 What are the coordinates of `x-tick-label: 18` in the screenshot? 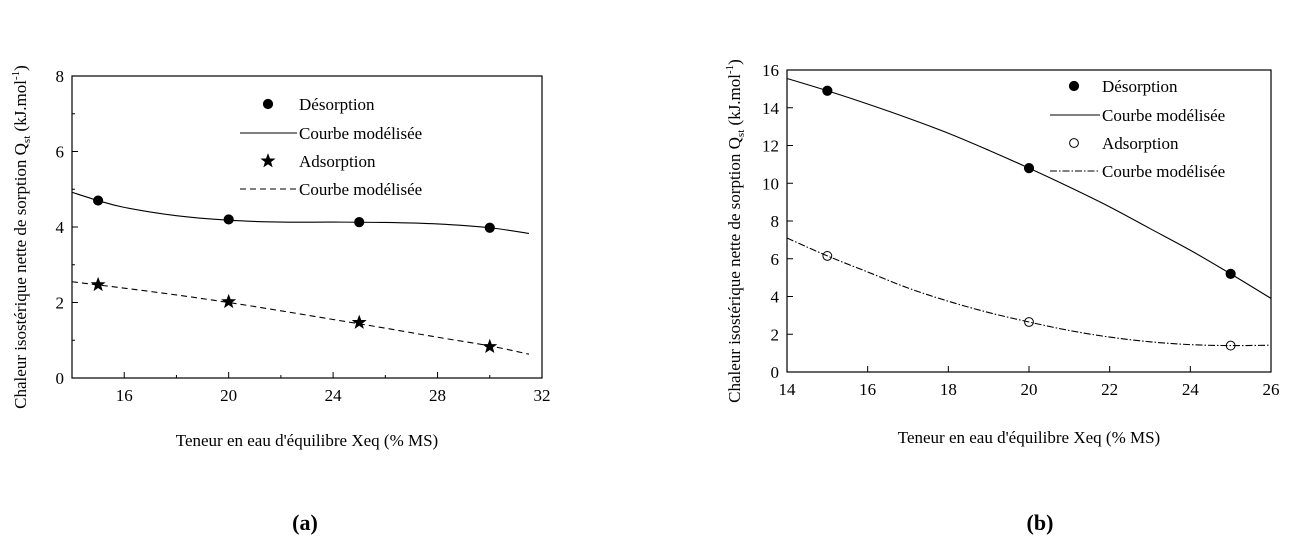 It's located at (948, 389).